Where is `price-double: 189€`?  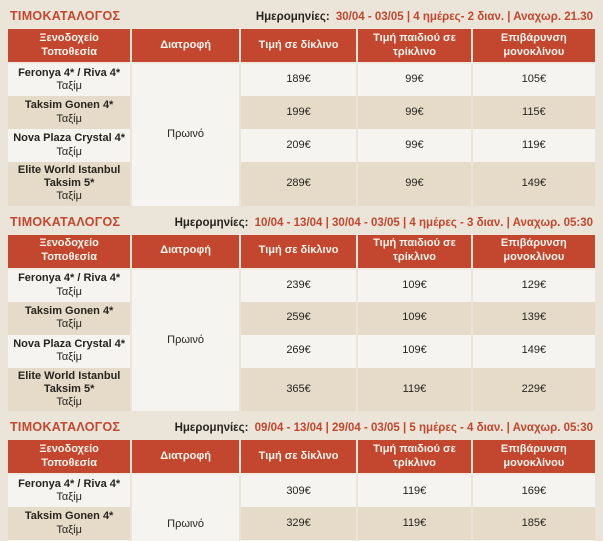 price-double: 189€ is located at coordinates (298, 79).